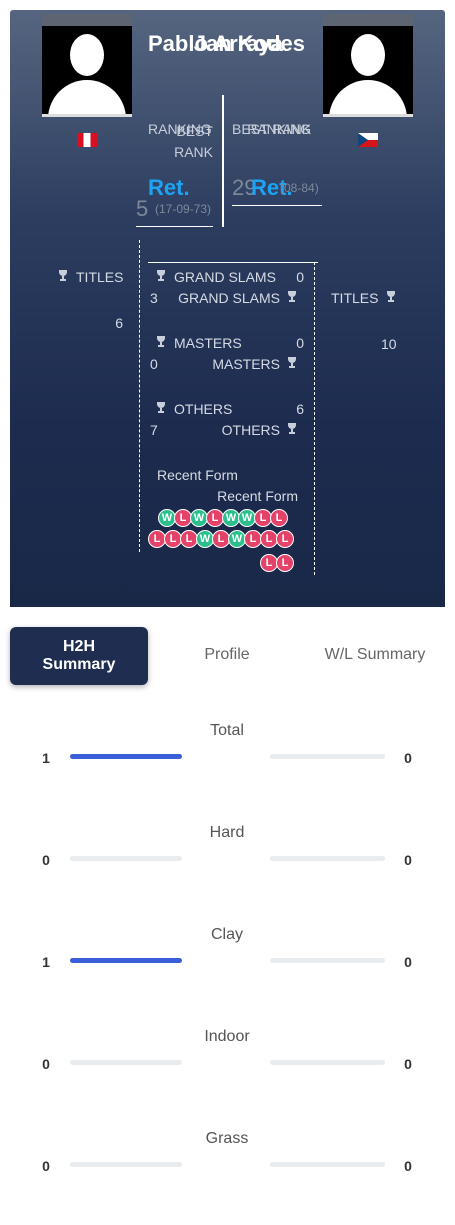  I want to click on player-name: Jan Kodes, so click(249, 43).